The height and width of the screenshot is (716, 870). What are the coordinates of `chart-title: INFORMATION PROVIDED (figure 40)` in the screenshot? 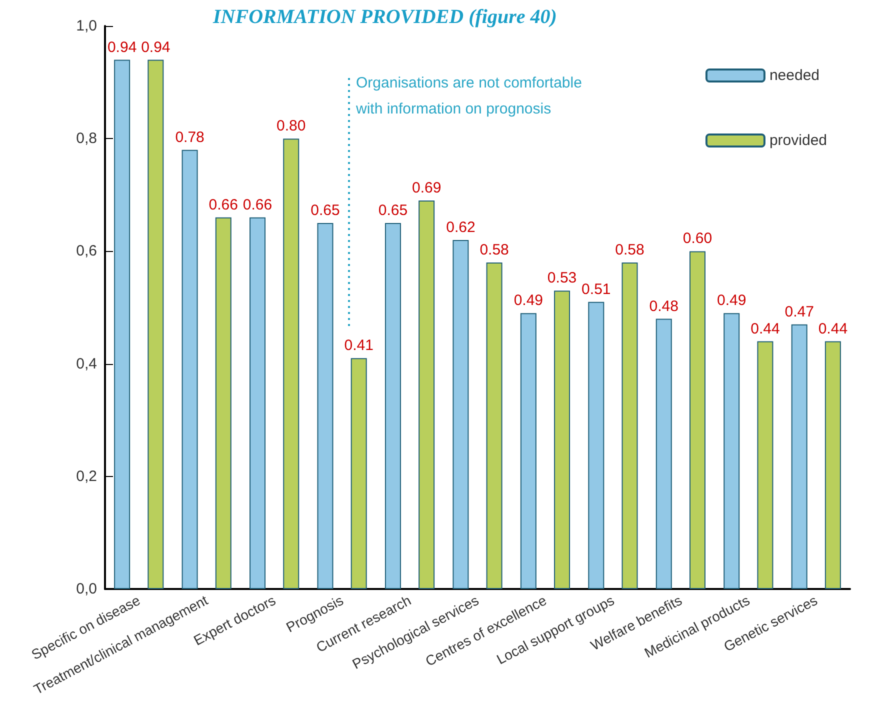 It's located at (384, 17).